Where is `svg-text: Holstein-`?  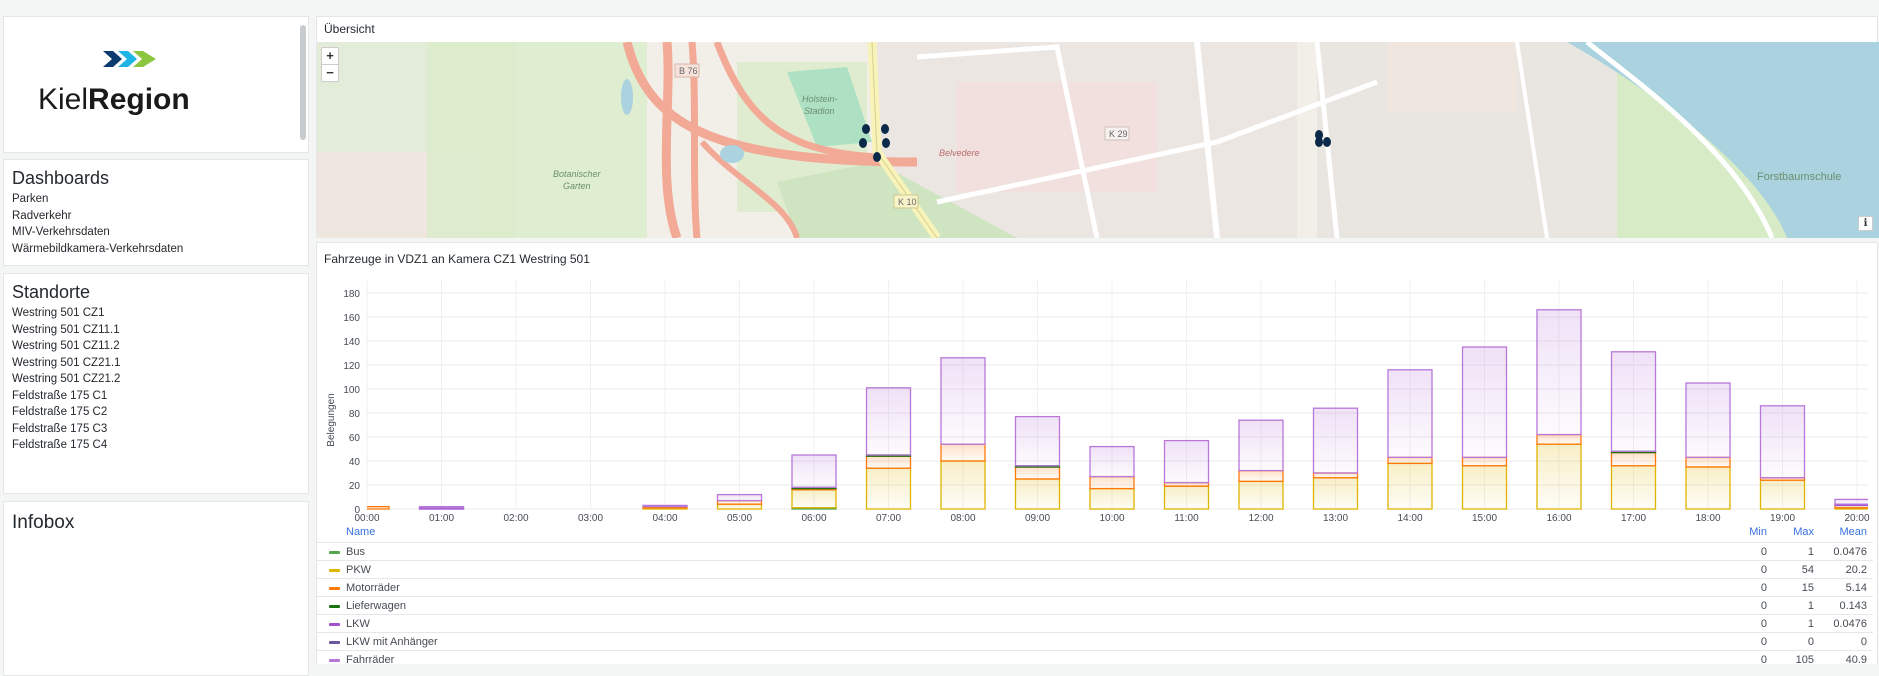
svg-text: Holstein- is located at coordinates (820, 99).